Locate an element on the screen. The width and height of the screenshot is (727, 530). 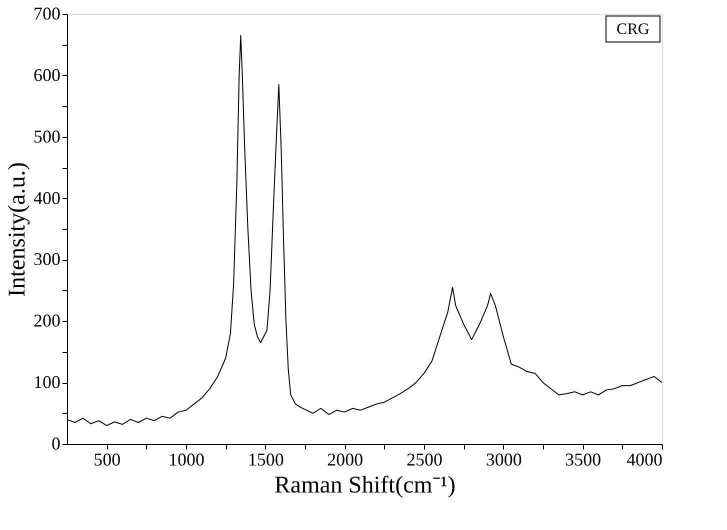
x-tick-label: 500 is located at coordinates (107, 460).